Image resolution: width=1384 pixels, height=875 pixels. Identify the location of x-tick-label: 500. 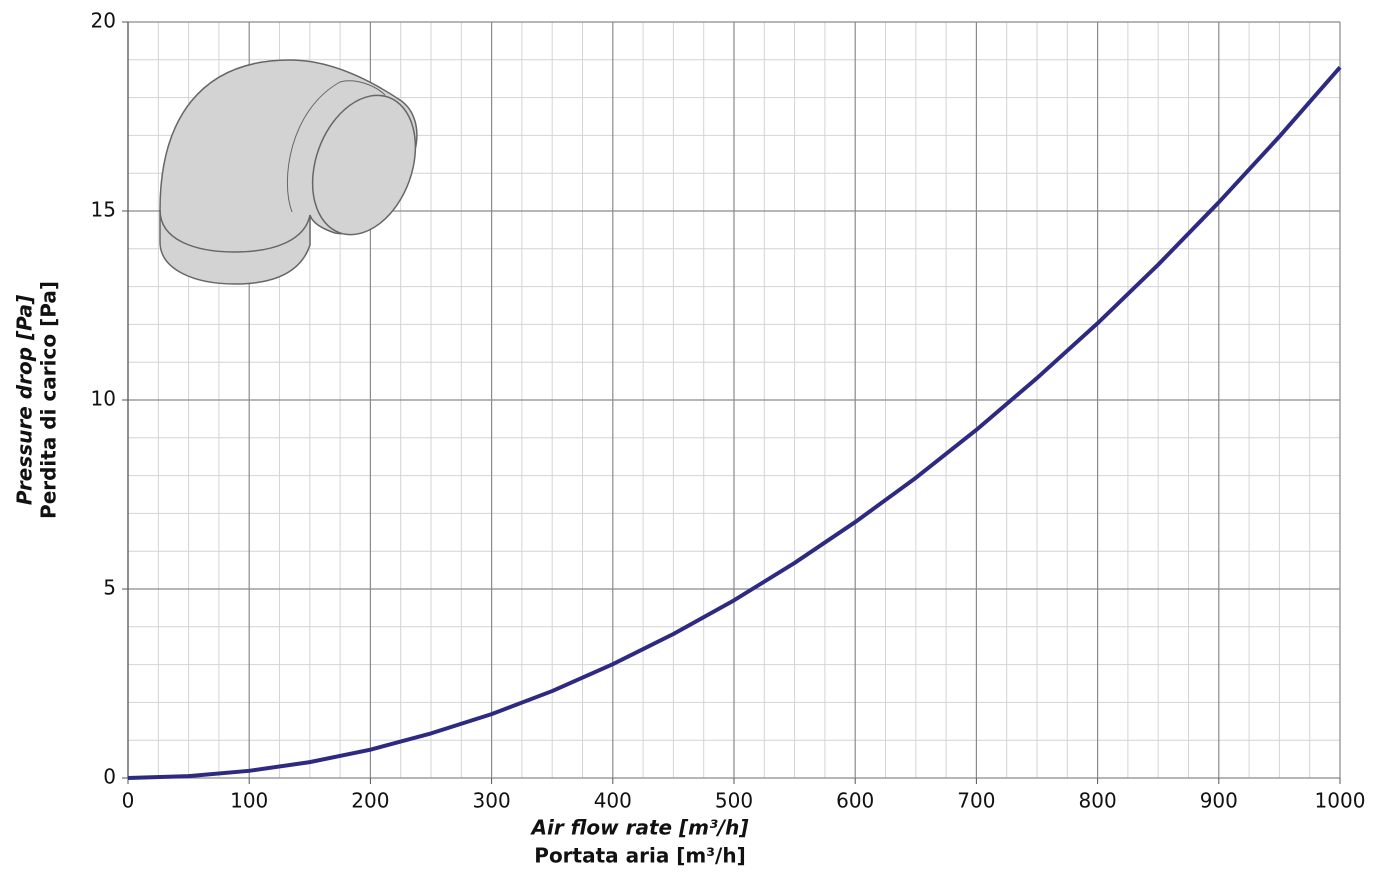
(734, 801).